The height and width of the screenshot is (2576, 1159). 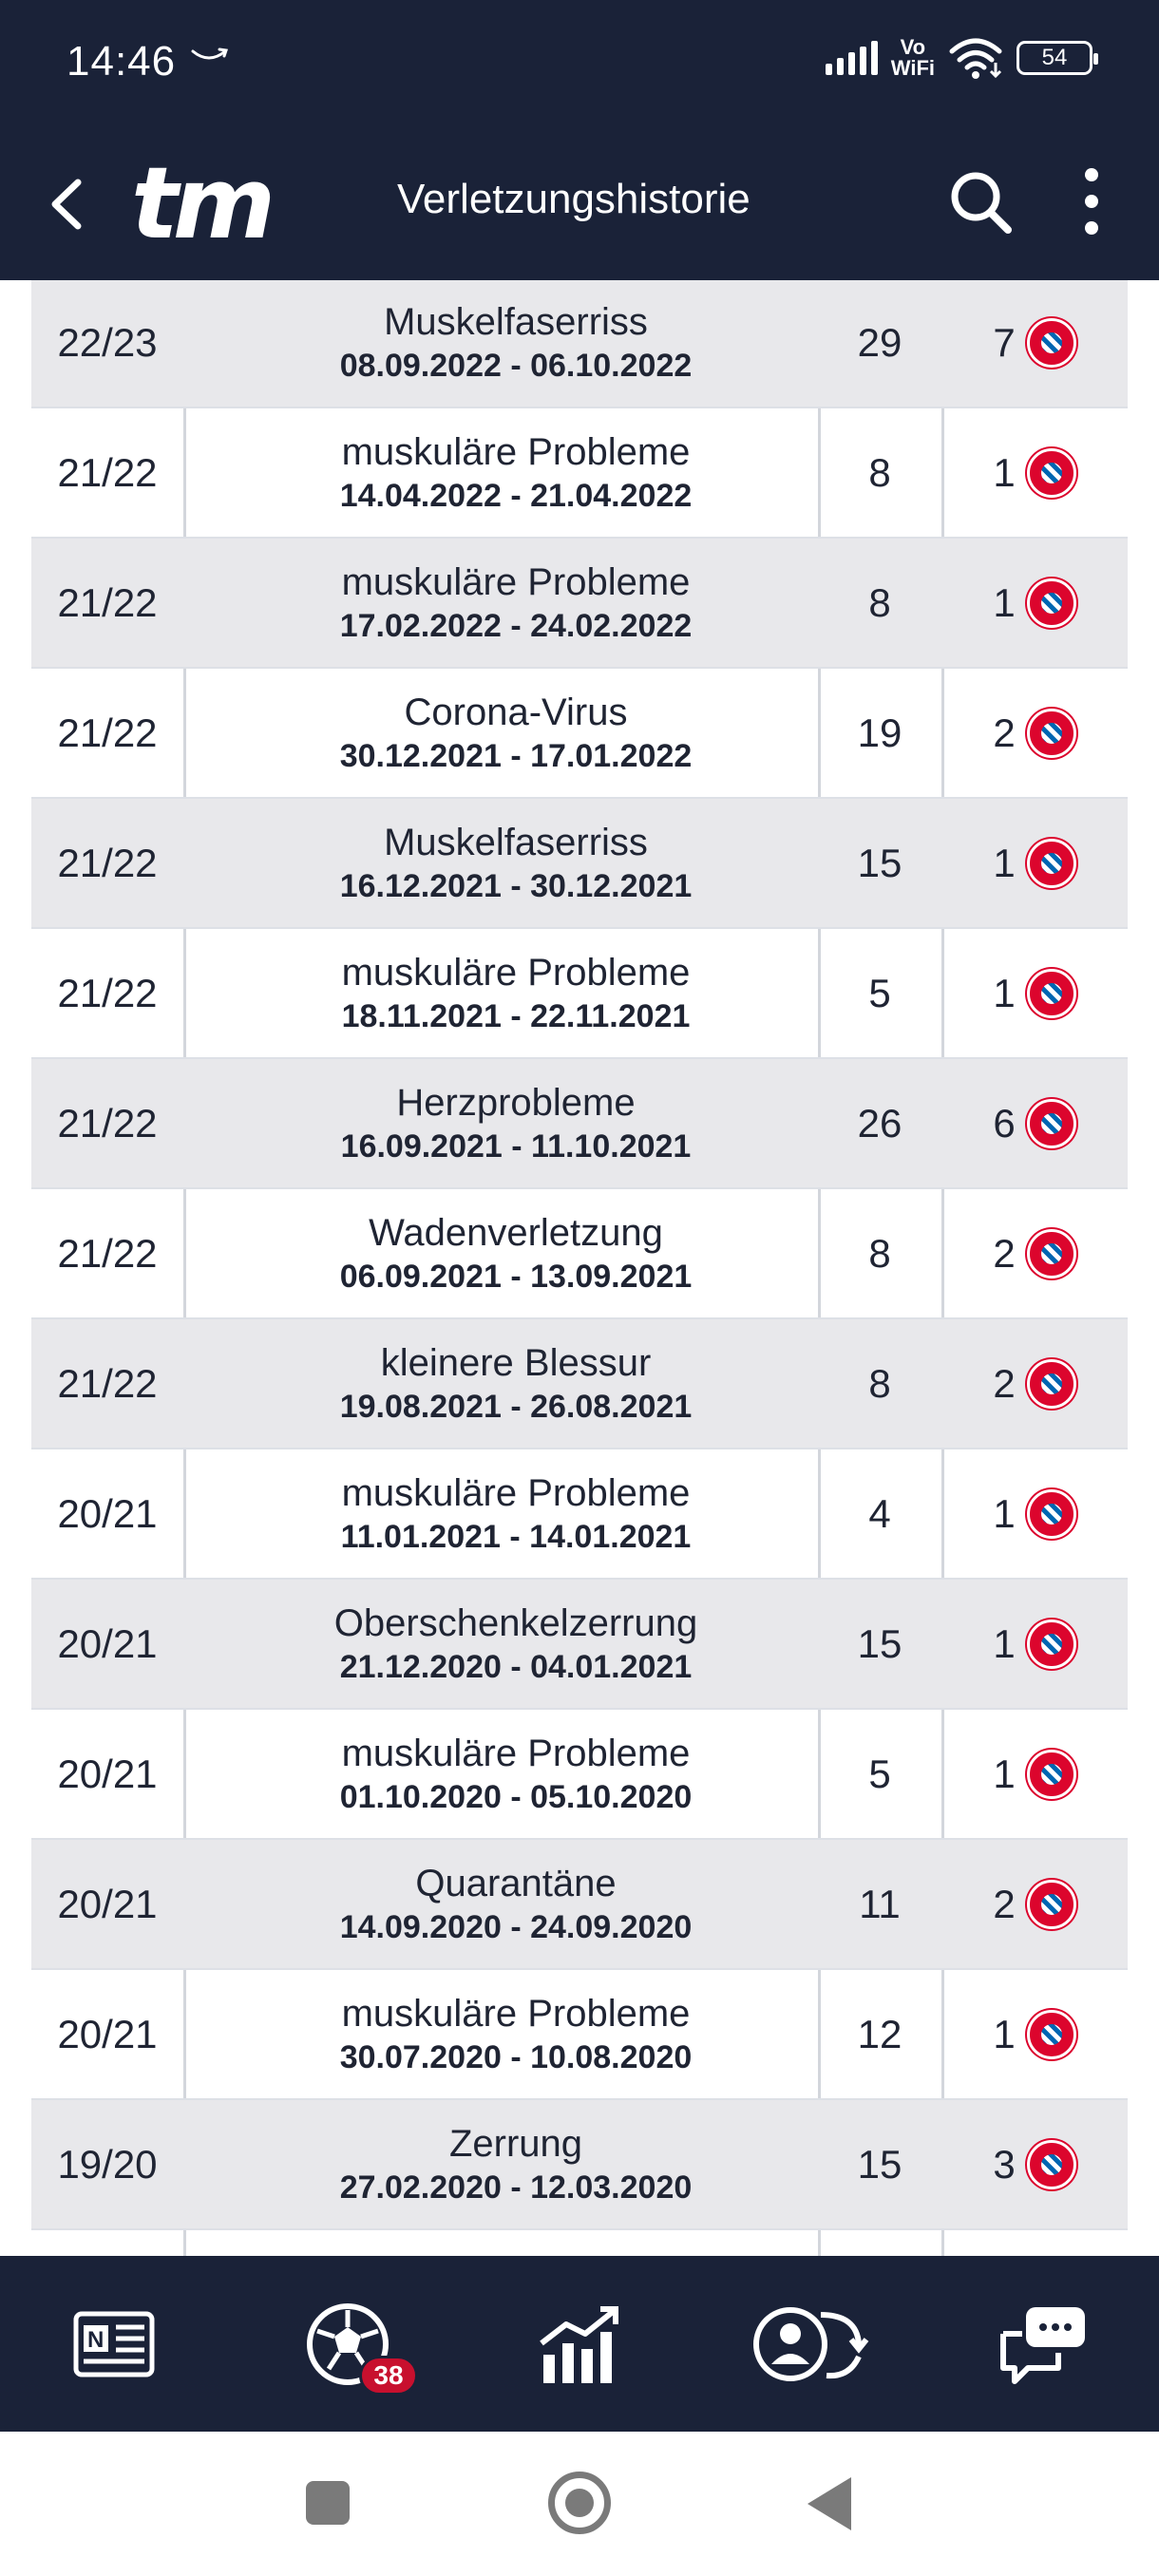 What do you see at coordinates (879, 993) in the screenshot?
I see `days-cell: 5` at bounding box center [879, 993].